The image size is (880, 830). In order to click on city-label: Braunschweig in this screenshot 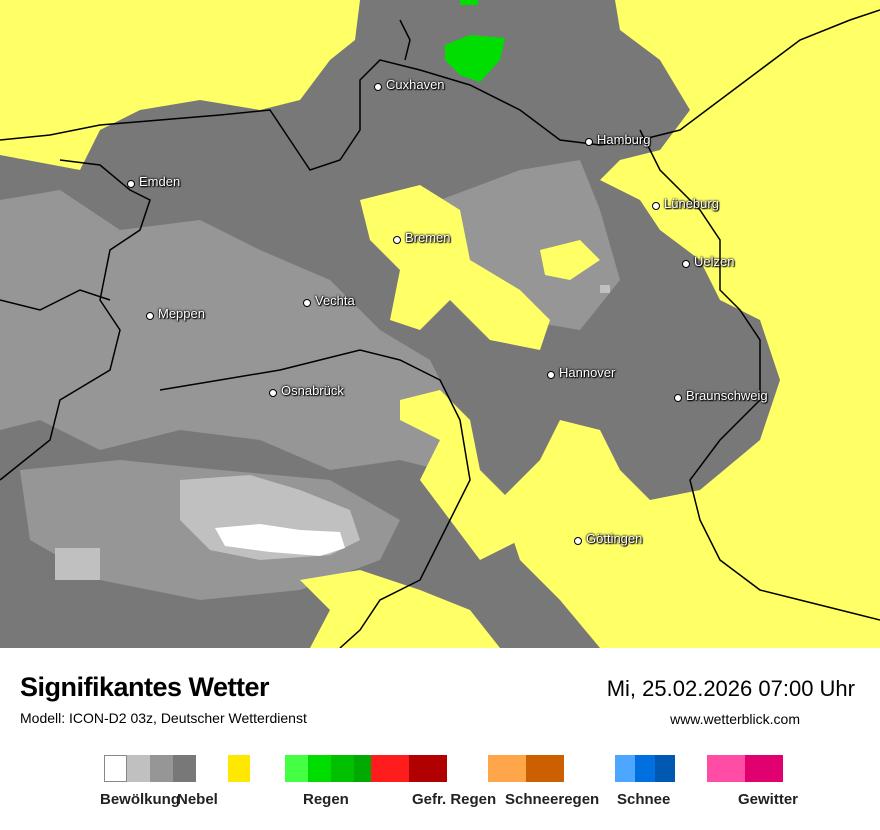, I will do `click(727, 395)`.